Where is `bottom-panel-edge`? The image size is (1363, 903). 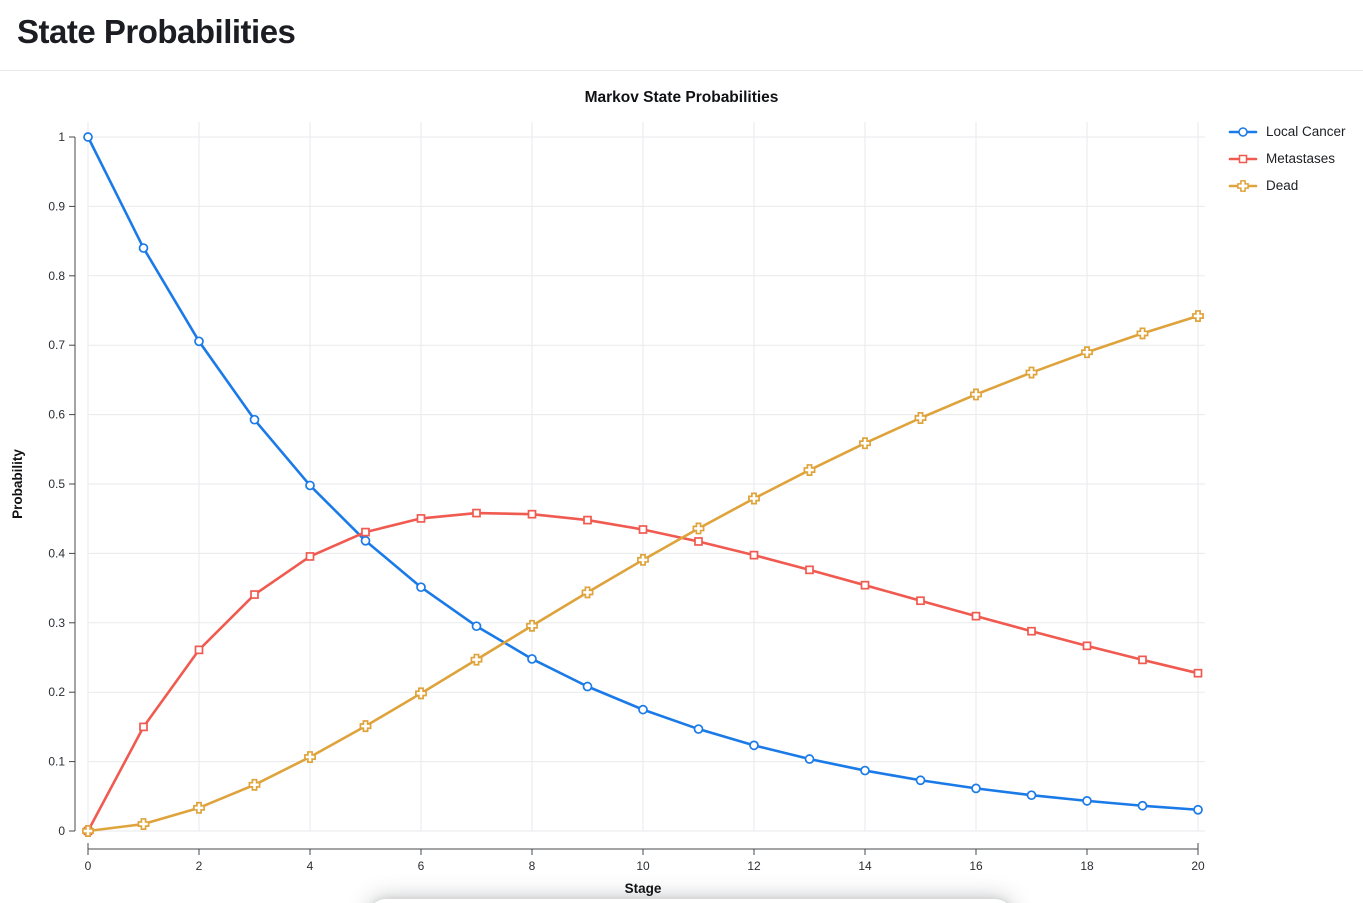 bottom-panel-edge is located at coordinates (690, 901).